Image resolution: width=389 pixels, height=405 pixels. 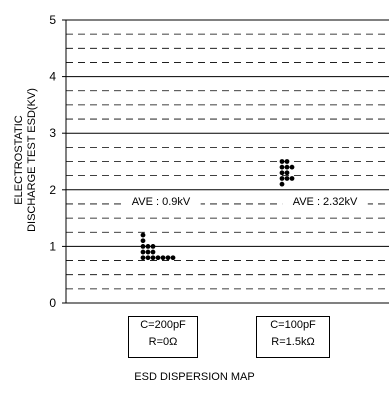 I want to click on average-label: AVE : 2.32kV, so click(x=325, y=202).